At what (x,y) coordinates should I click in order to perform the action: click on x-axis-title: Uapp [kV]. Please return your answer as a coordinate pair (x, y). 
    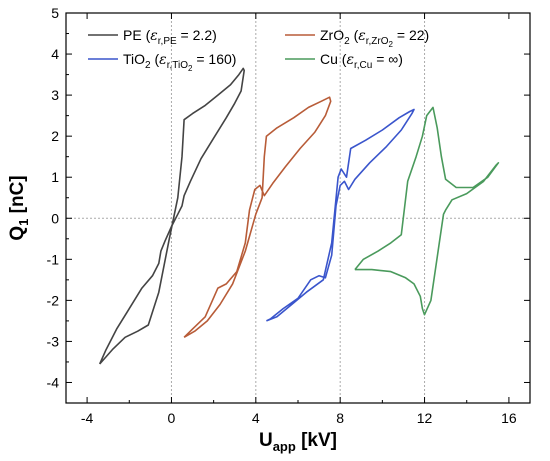
    Looking at the image, I should click on (298, 442).